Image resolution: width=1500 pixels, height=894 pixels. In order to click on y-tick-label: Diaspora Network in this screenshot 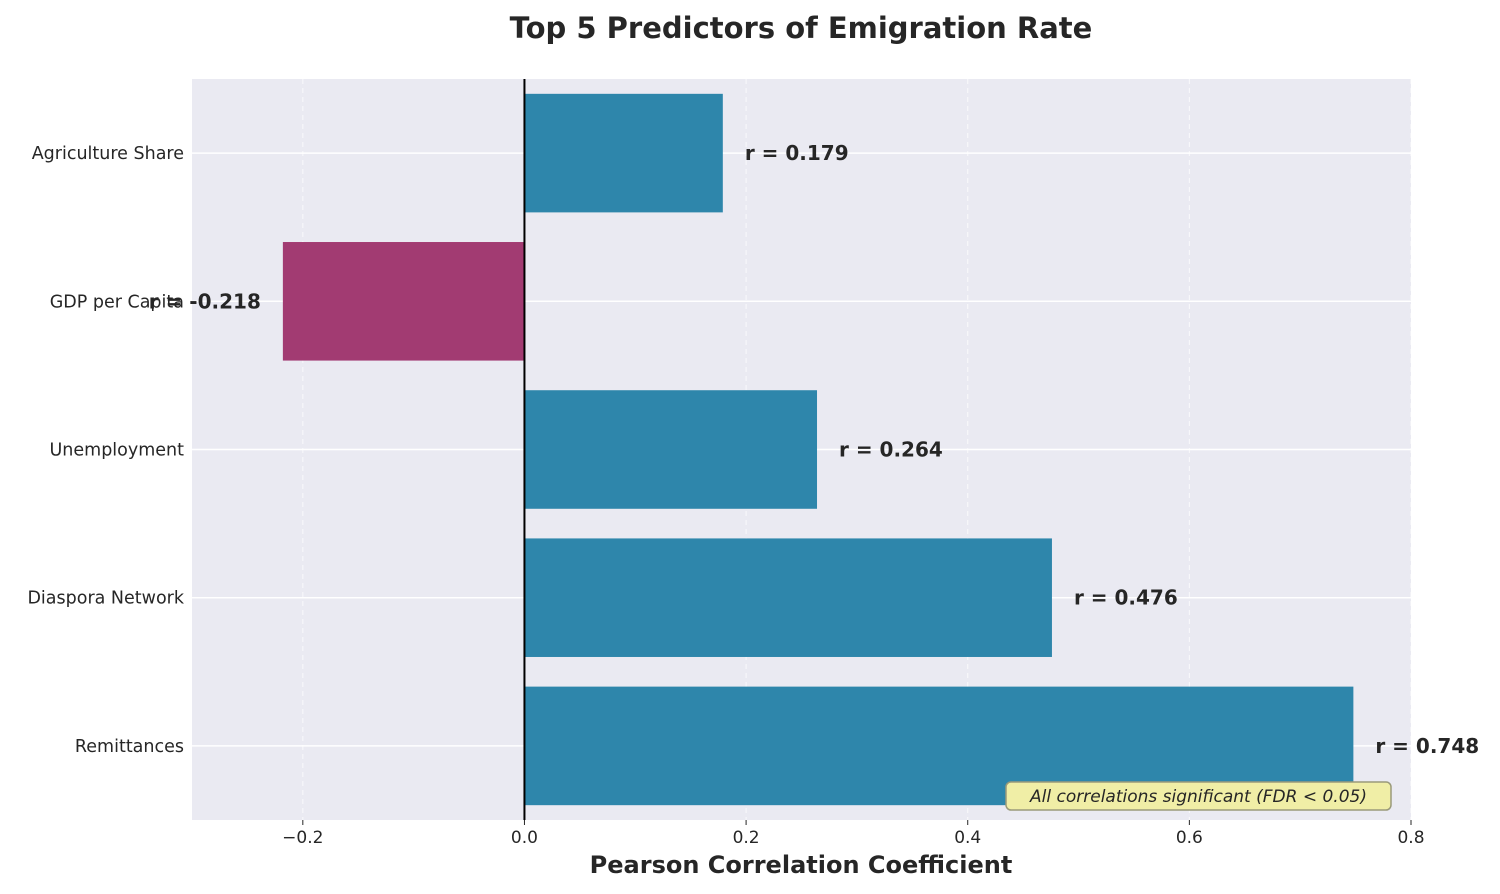, I will do `click(105, 599)`.